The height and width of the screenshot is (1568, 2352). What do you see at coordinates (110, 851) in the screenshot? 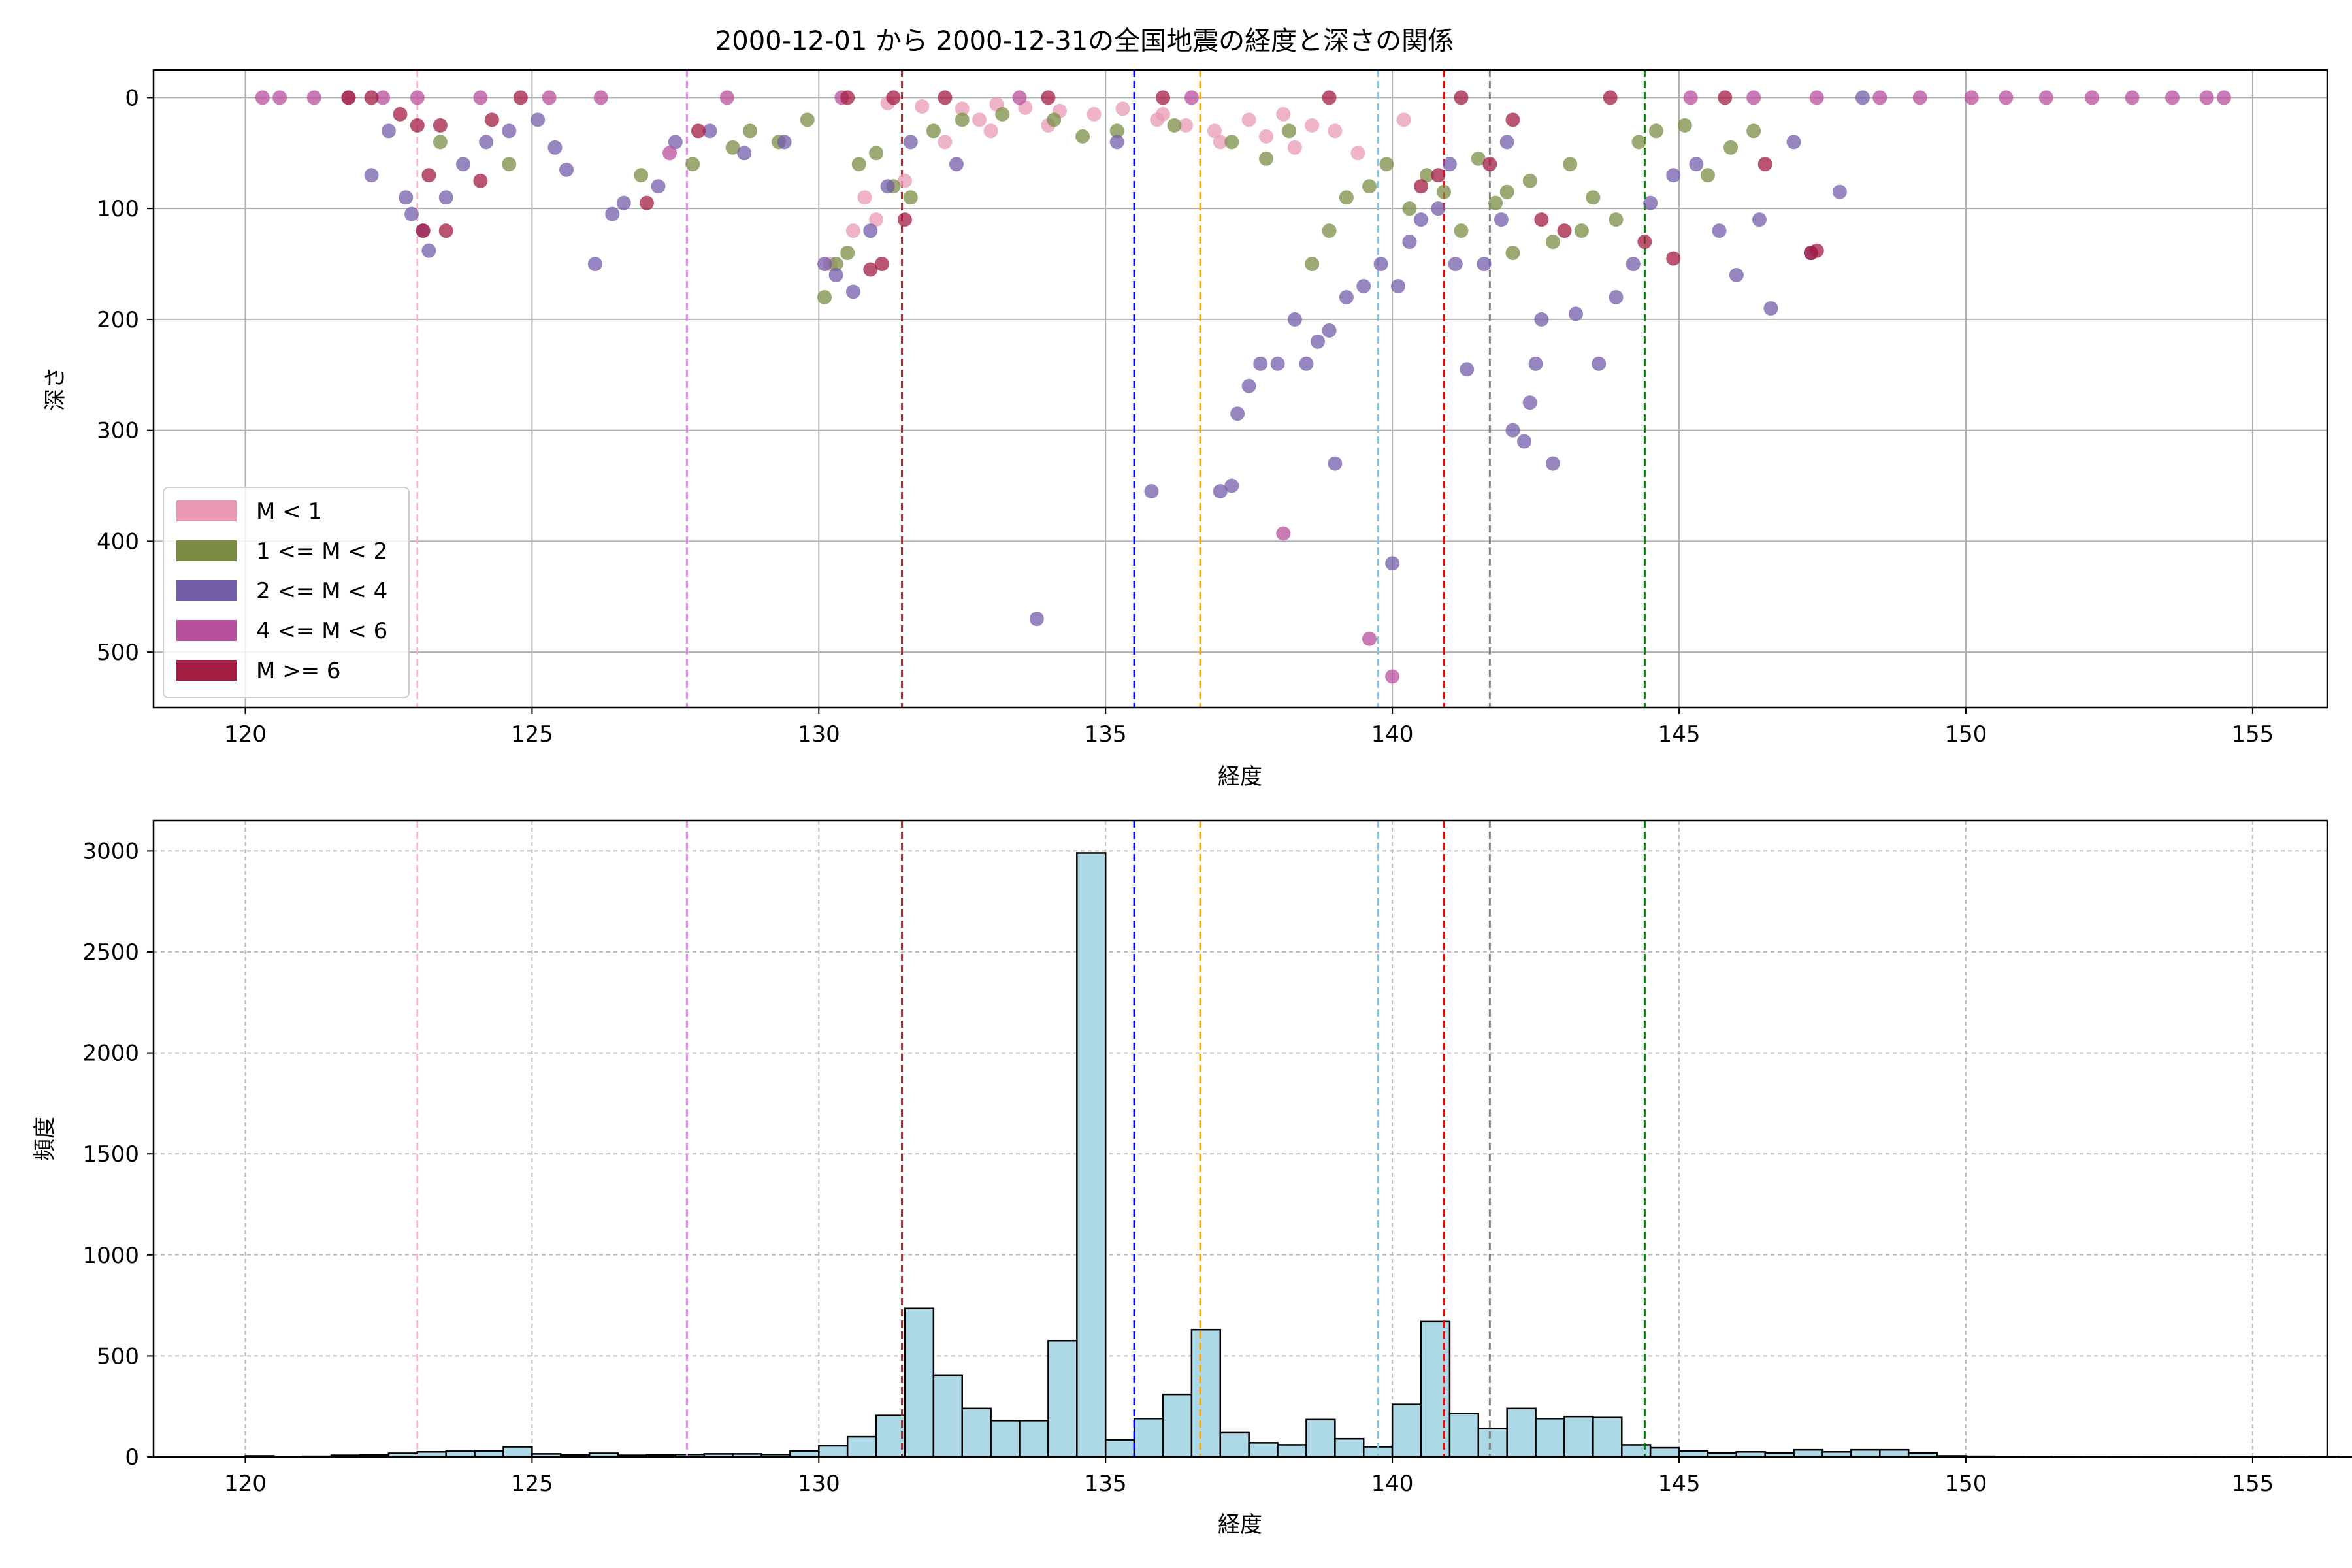
I see `histogram-y-tick-label: 3000` at bounding box center [110, 851].